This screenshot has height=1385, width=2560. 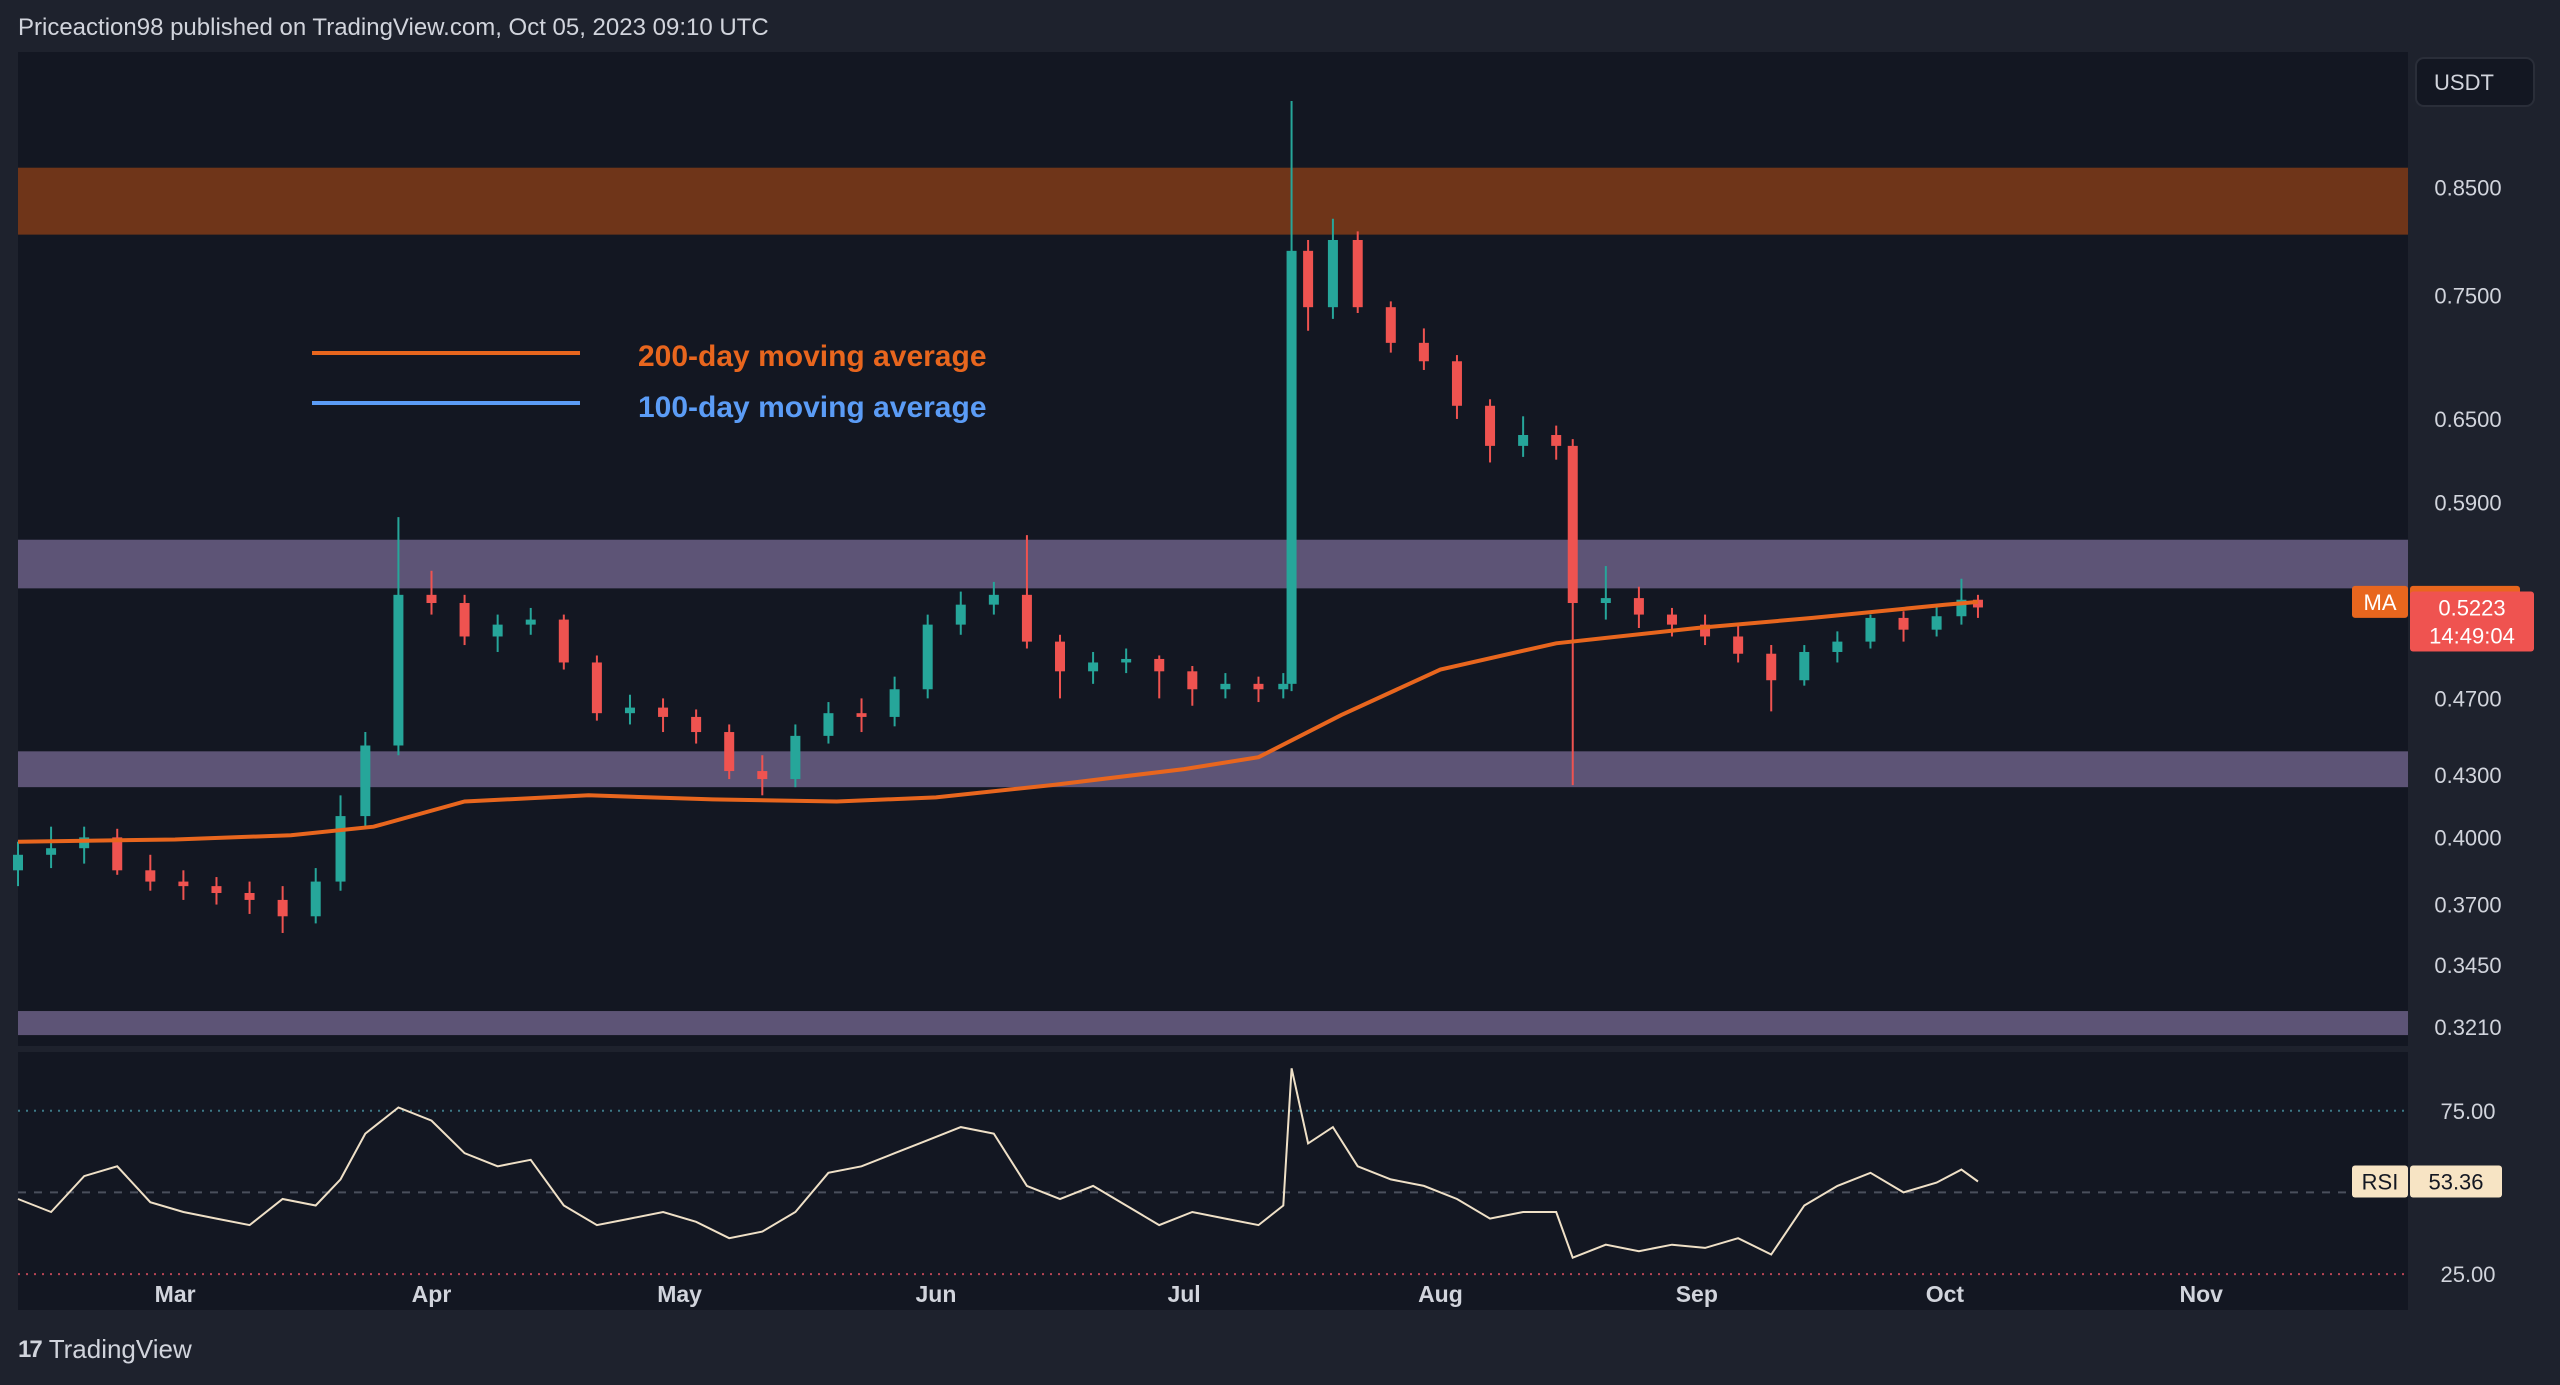 What do you see at coordinates (175, 1294) in the screenshot?
I see `x-tick-label: Mar` at bounding box center [175, 1294].